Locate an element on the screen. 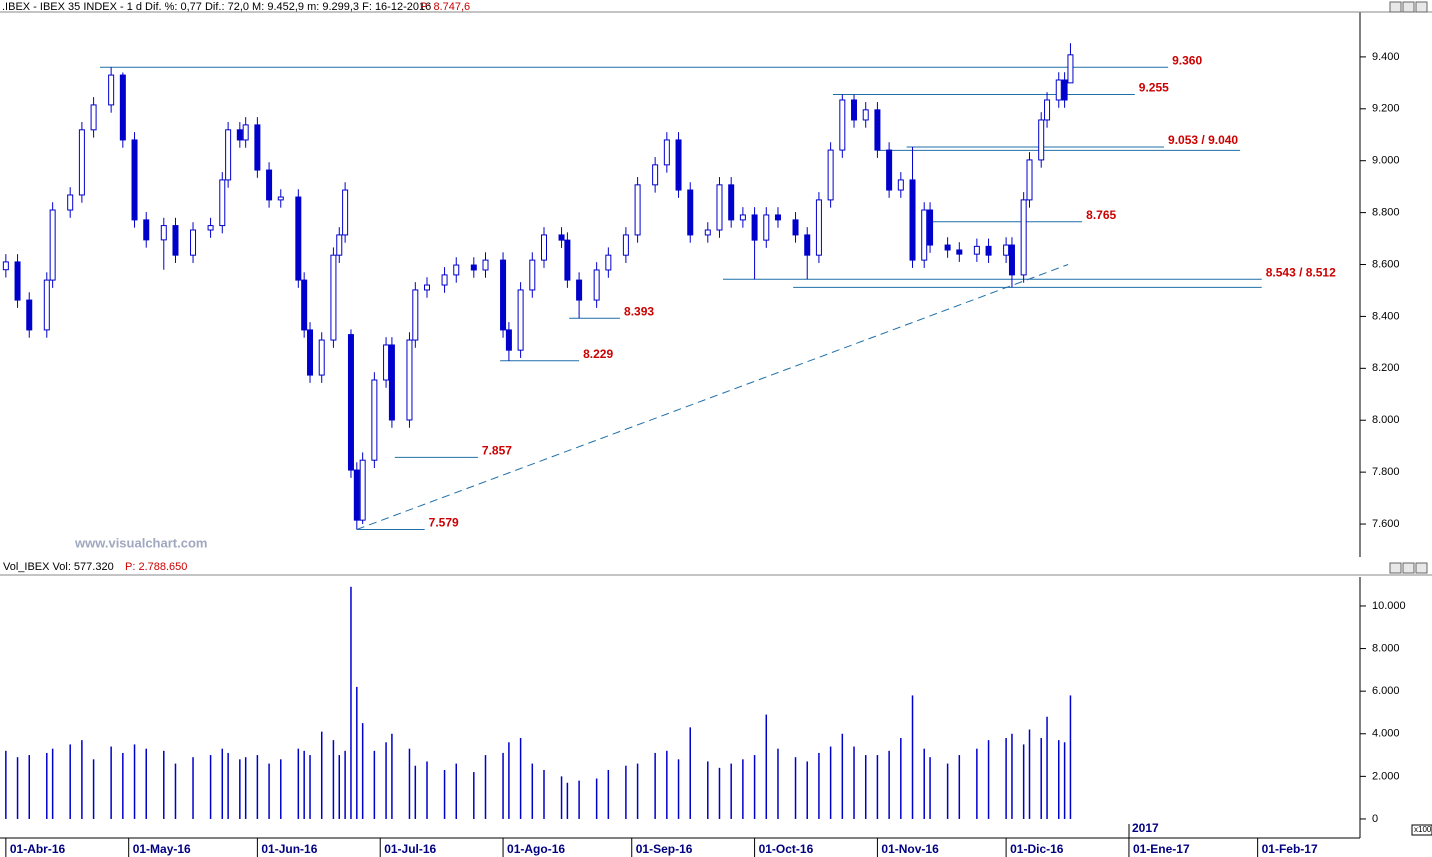 The height and width of the screenshot is (857, 1432). y-tick-label: 0 is located at coordinates (1375, 819).